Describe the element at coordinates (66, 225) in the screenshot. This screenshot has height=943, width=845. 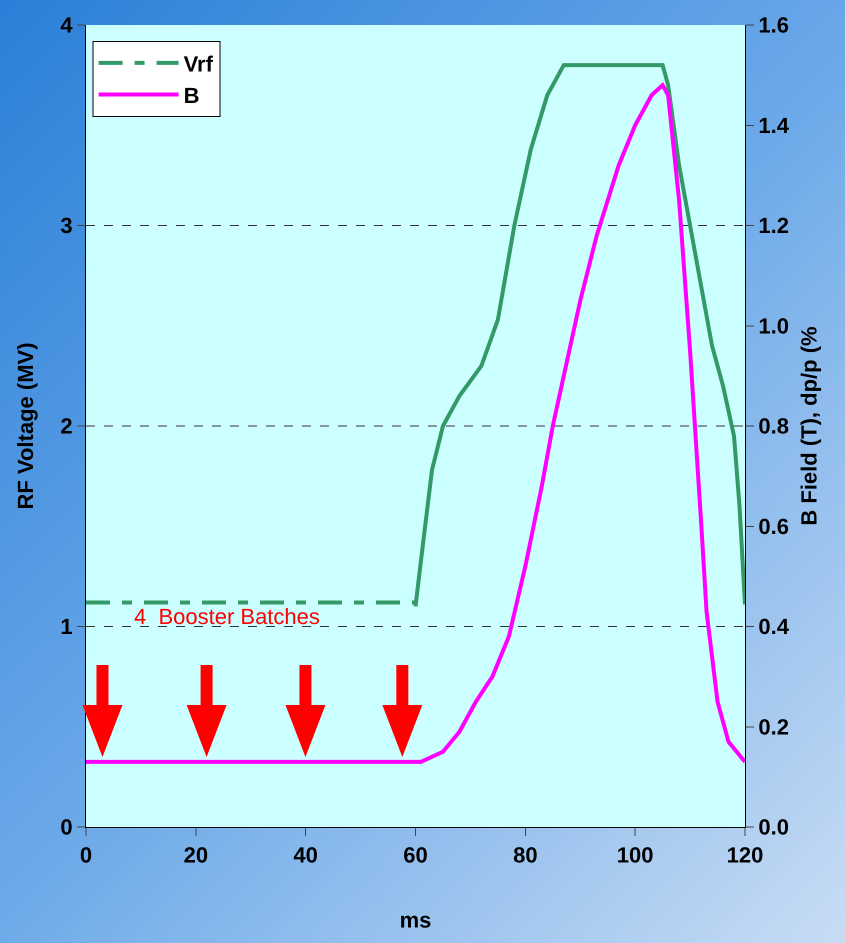
I see `y-tick-label: 3` at that location.